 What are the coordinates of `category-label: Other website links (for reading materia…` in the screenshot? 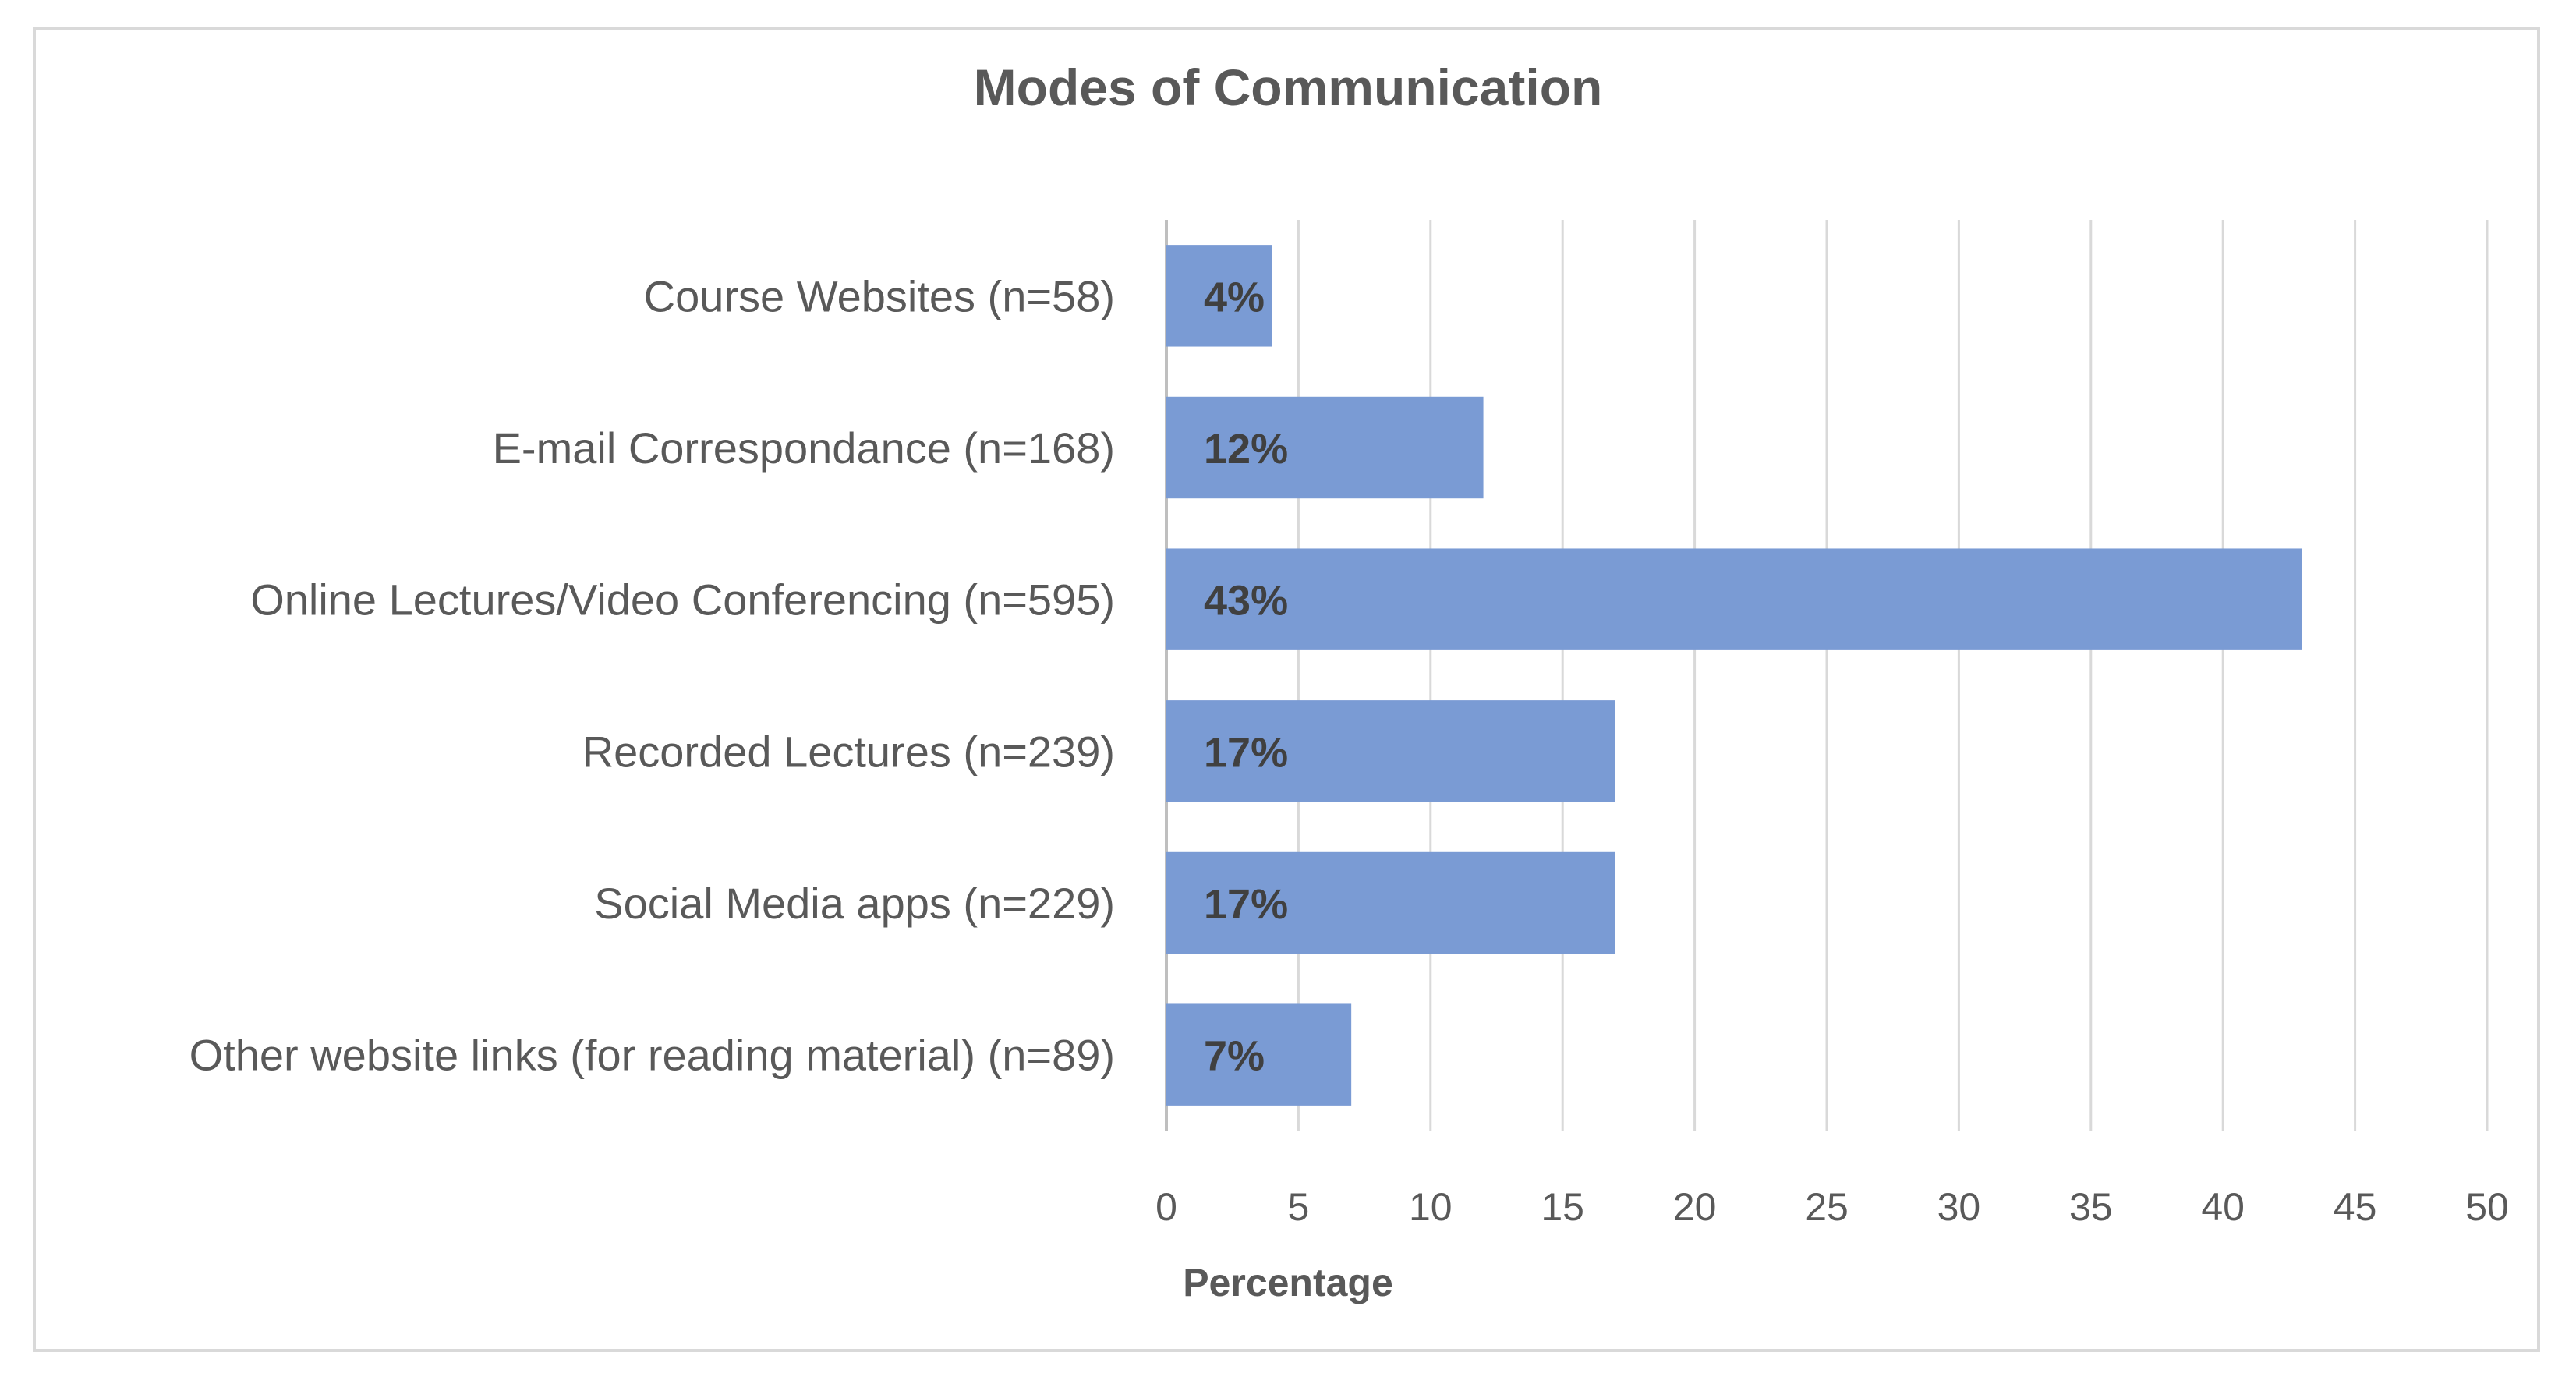 It's located at (652, 1055).